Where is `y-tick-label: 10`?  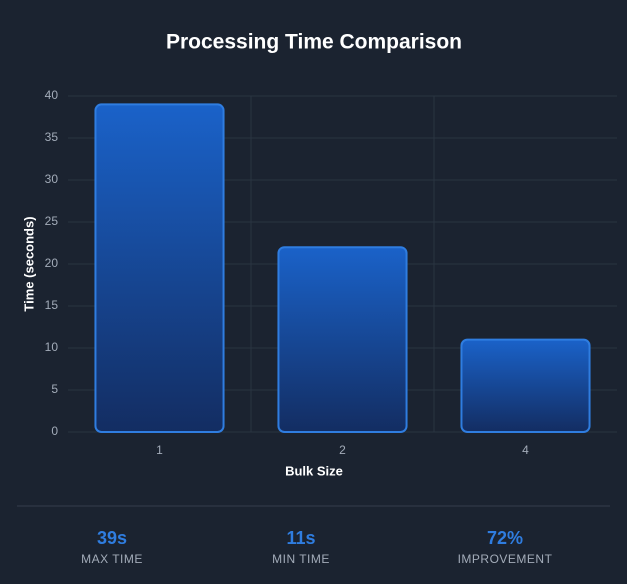 y-tick-label: 10 is located at coordinates (52, 347).